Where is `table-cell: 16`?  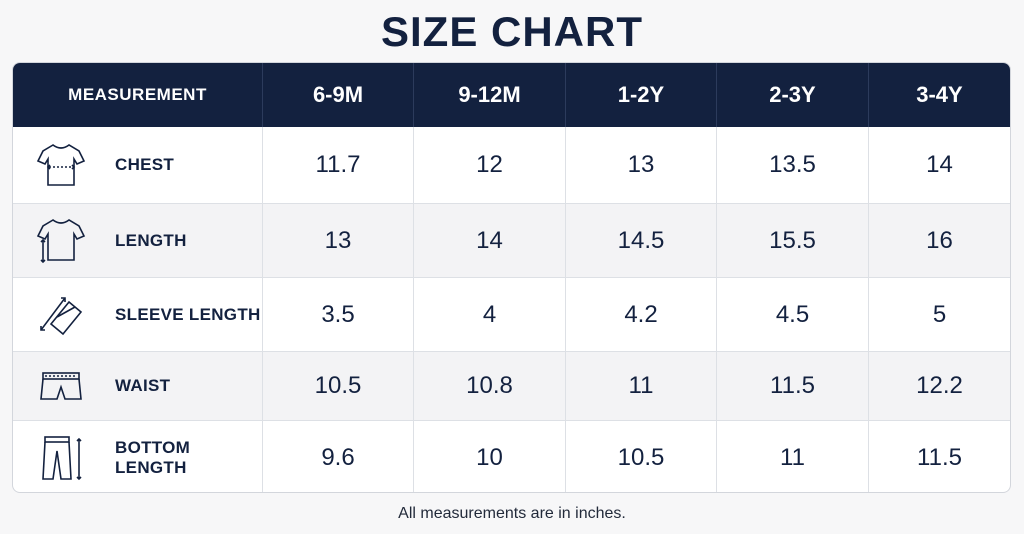
table-cell: 16 is located at coordinates (939, 240).